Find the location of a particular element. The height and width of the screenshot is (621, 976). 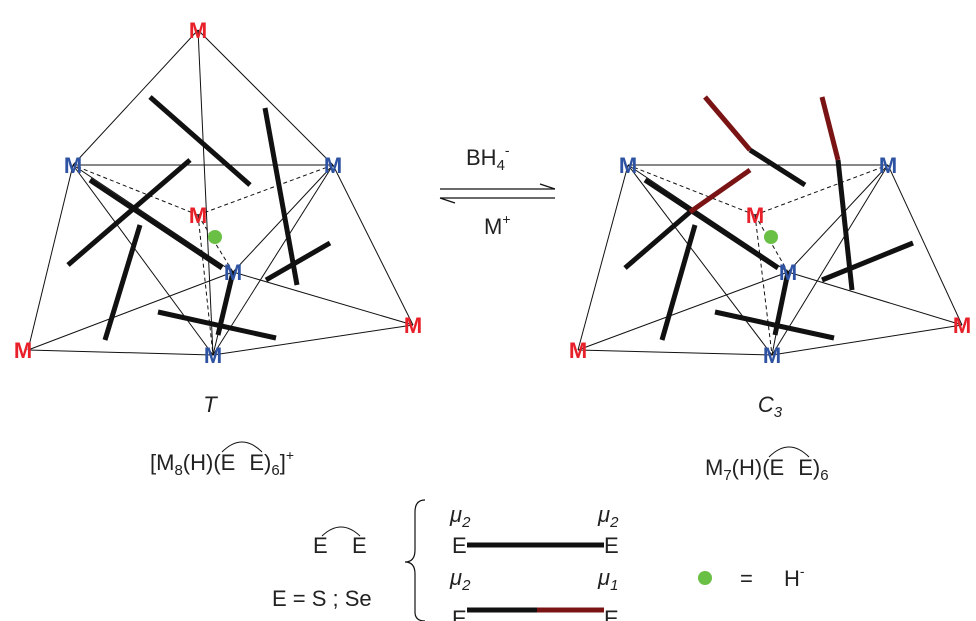

element-definition: E = S ; Se is located at coordinates (322, 598).